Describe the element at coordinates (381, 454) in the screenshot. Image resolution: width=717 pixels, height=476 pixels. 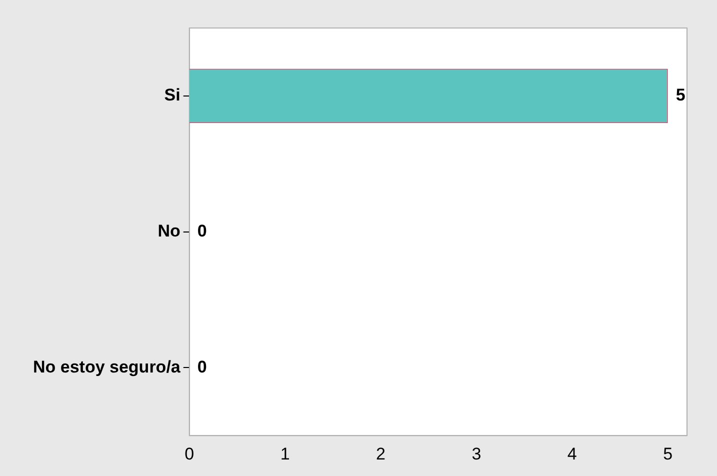
I see `x-tick-label: 2` at that location.